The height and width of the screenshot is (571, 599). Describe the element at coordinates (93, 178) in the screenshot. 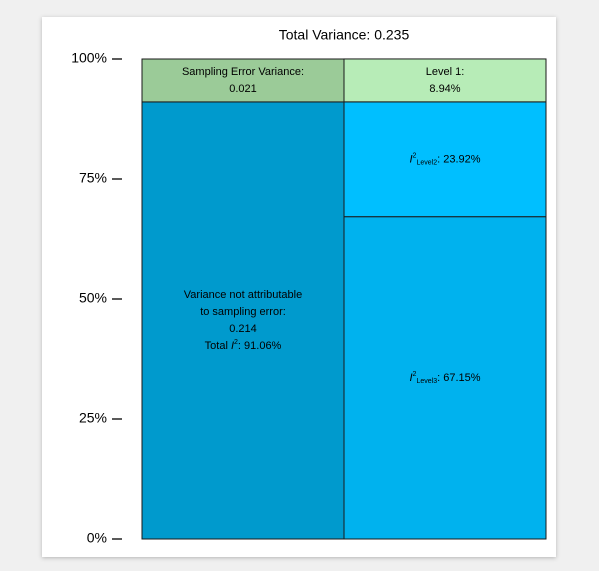

I see `y-tick-label: 75%` at that location.